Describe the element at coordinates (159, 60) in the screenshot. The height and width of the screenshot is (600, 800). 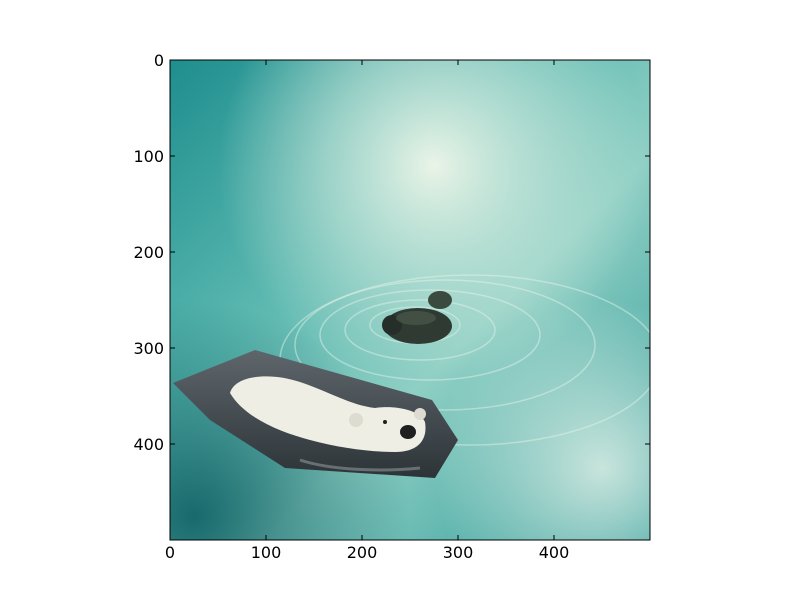
I see `y-tick-label: 0` at that location.